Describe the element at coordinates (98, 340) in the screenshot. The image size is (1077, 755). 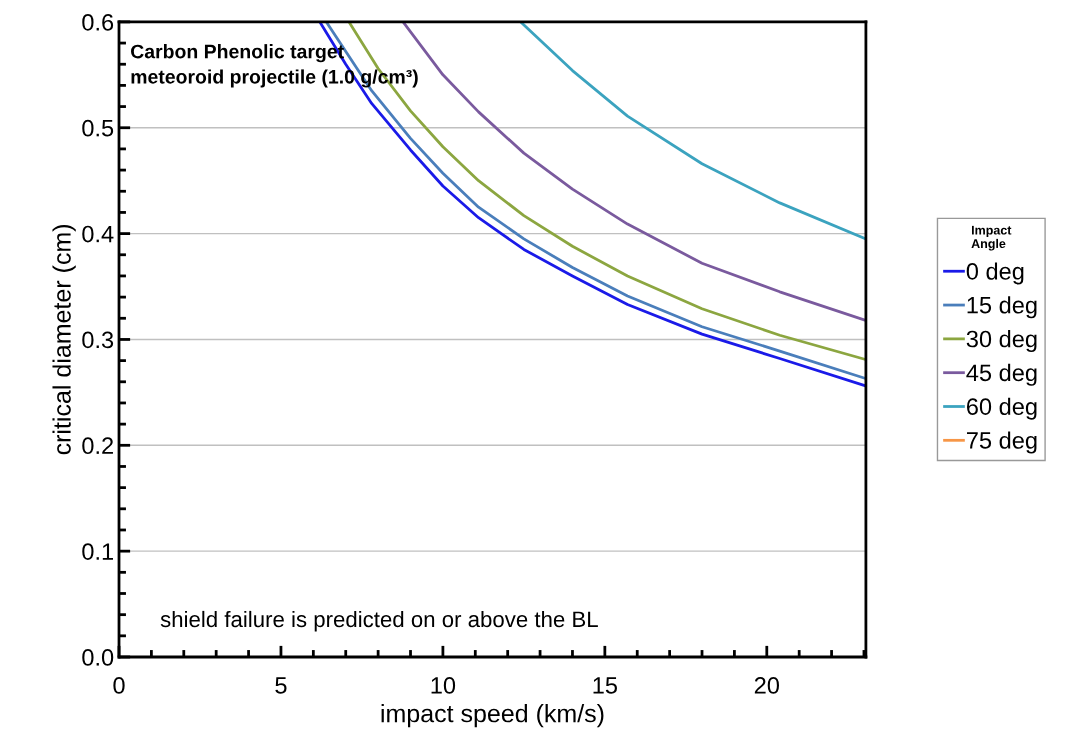
I see `y-tick-label: 0.3` at that location.